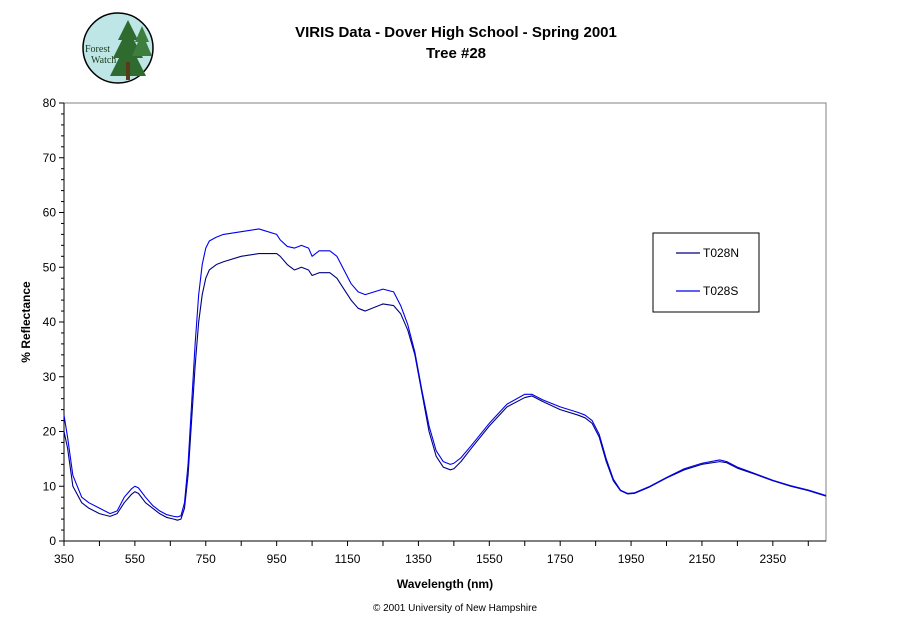 The height and width of the screenshot is (623, 911). I want to click on forest-watch-logo: Forest Watch, so click(118, 48).